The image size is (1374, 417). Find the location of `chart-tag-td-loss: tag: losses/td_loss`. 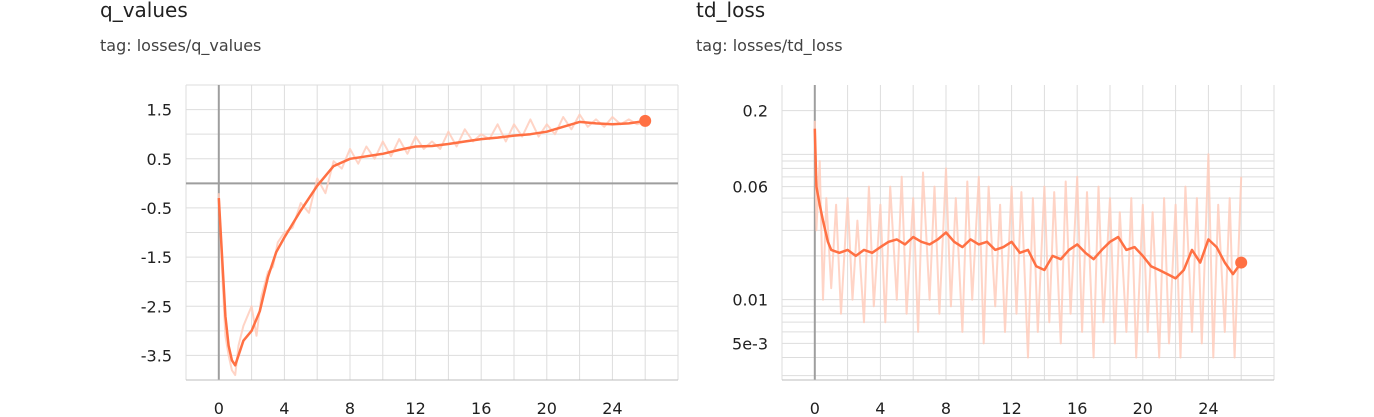

chart-tag-td-loss: tag: losses/td_loss is located at coordinates (769, 45).